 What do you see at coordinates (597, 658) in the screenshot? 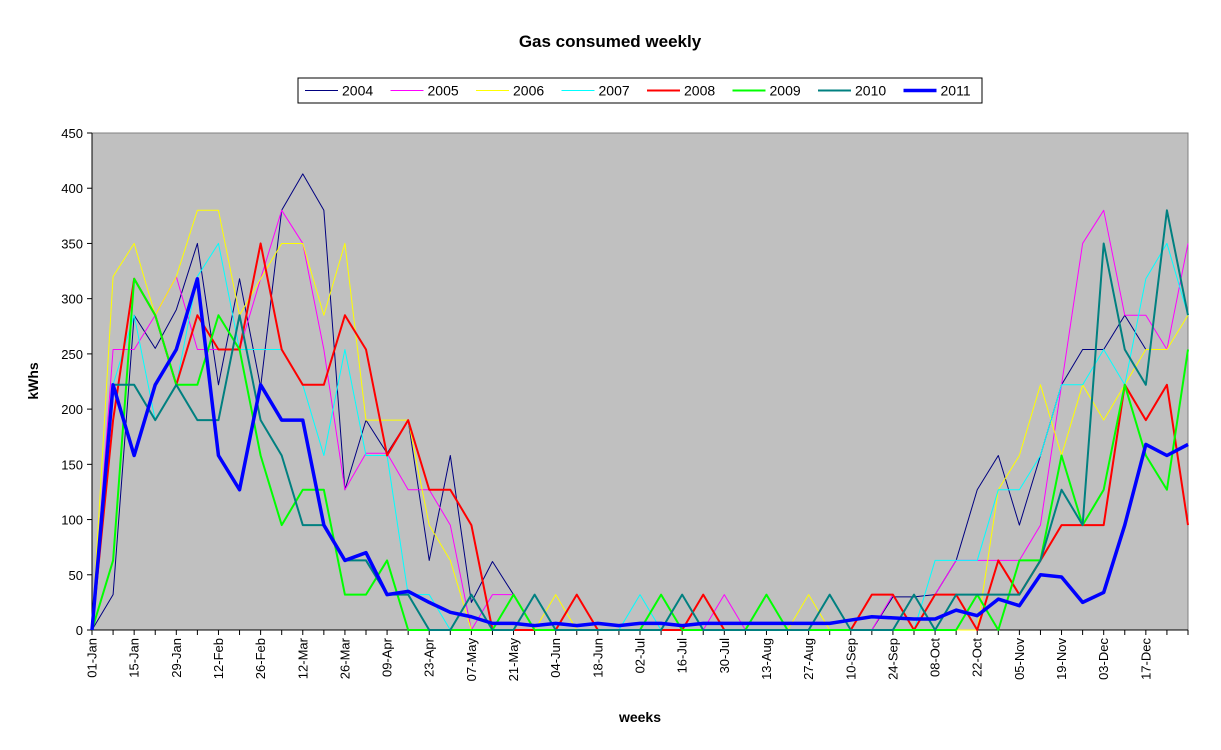
I see `x-tick-label: 18-Jun` at bounding box center [597, 658].